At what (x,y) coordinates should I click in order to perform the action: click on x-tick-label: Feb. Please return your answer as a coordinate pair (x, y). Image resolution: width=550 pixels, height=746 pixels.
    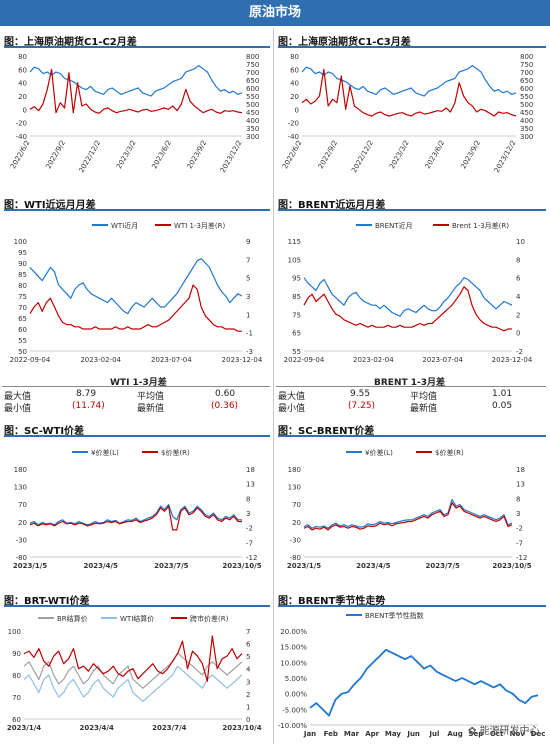
    Looking at the image, I should click on (331, 734).